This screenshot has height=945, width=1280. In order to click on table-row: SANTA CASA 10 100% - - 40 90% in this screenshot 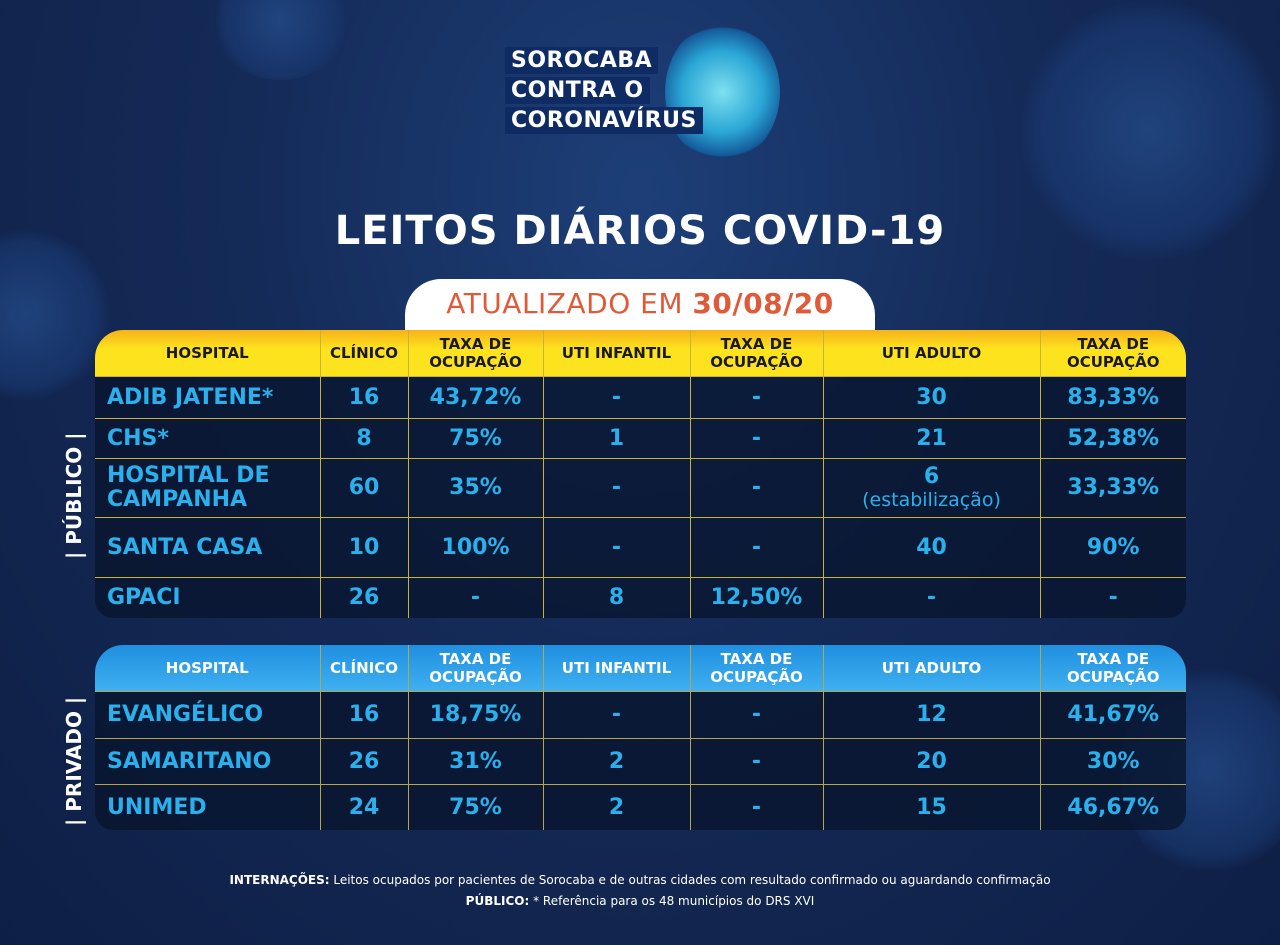, I will do `click(640, 547)`.